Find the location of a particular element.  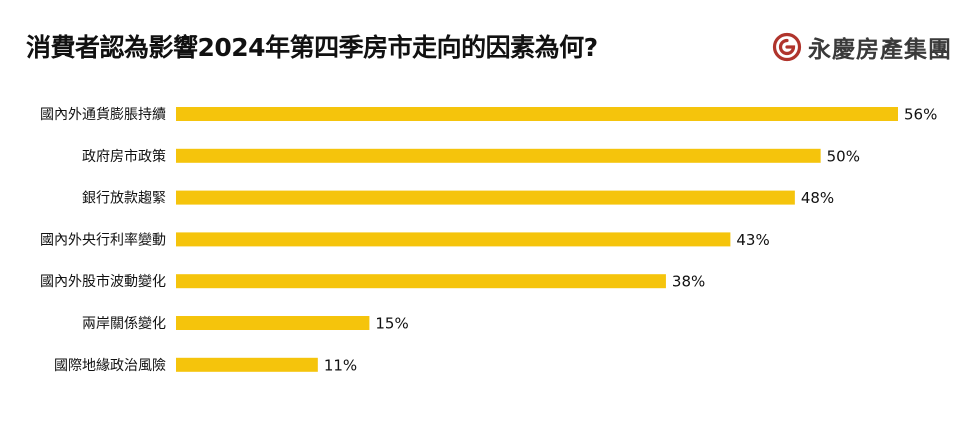

category-label: 國內外股市波動變化 is located at coordinates (103, 281).